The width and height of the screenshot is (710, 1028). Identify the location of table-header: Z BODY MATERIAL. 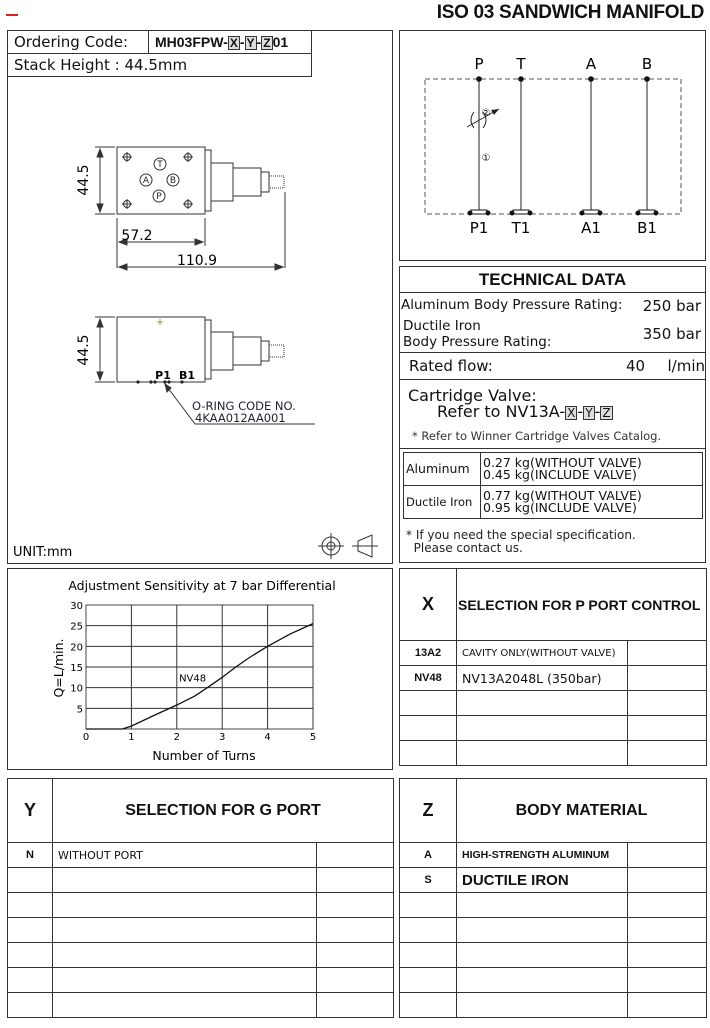
(553, 810).